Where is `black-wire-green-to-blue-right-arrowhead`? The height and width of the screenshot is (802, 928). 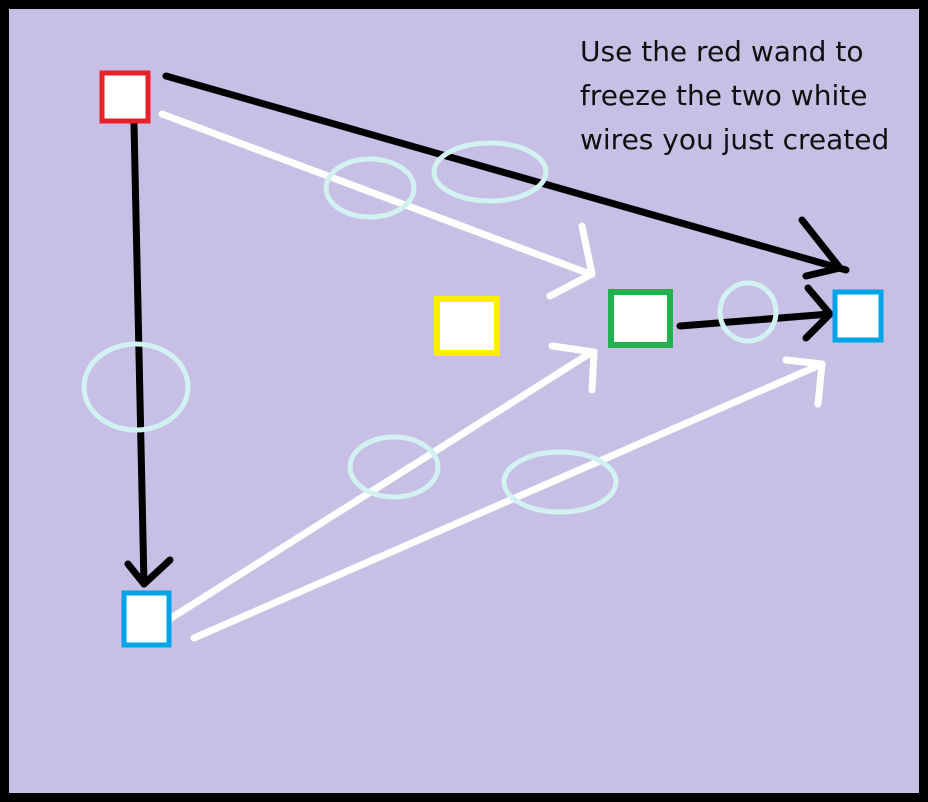 black-wire-green-to-blue-right-arrowhead is located at coordinates (818, 313).